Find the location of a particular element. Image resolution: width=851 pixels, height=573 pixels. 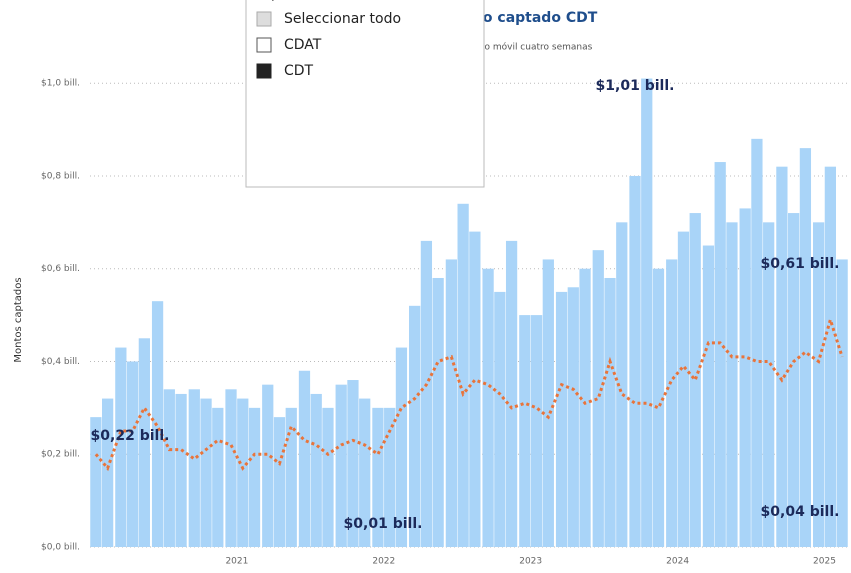

y-tick-label: $1,0 bill. is located at coordinates (60, 84).